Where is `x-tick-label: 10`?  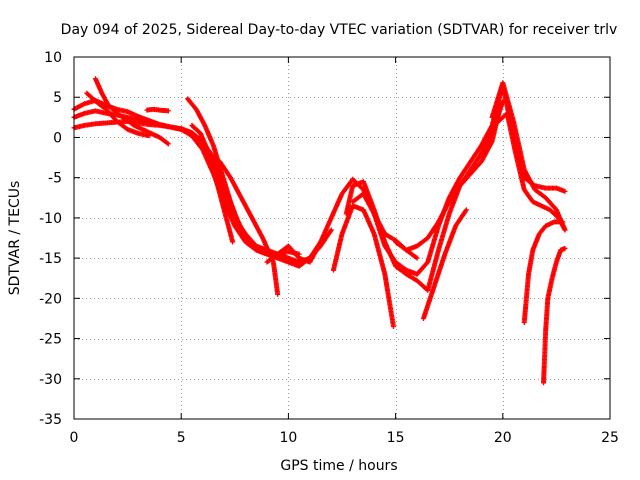
x-tick-label: 10 is located at coordinates (288, 438).